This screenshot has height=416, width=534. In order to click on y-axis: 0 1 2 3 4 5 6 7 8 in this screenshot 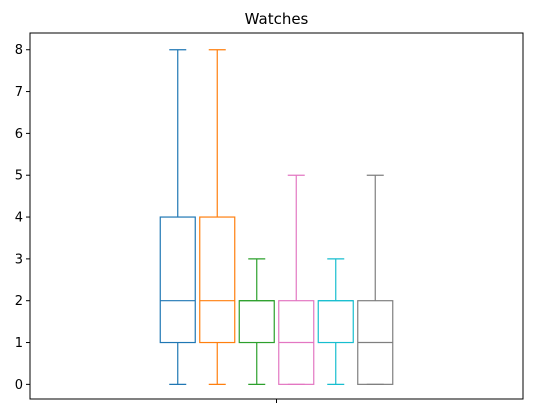, I will do `click(22, 218)`.